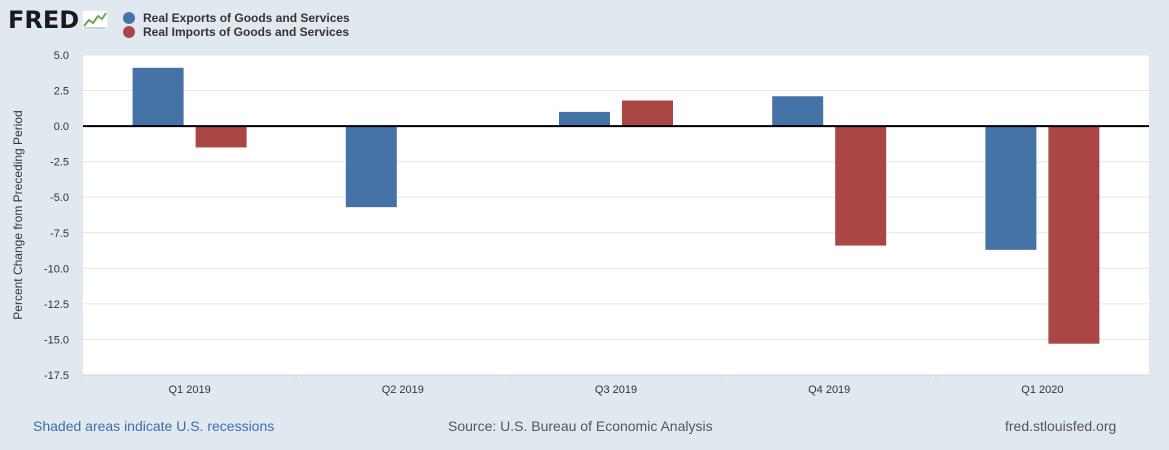 The width and height of the screenshot is (1169, 450). What do you see at coordinates (580, 426) in the screenshot?
I see `source-note: Source: U.S. Bureau of Economic Analysis` at bounding box center [580, 426].